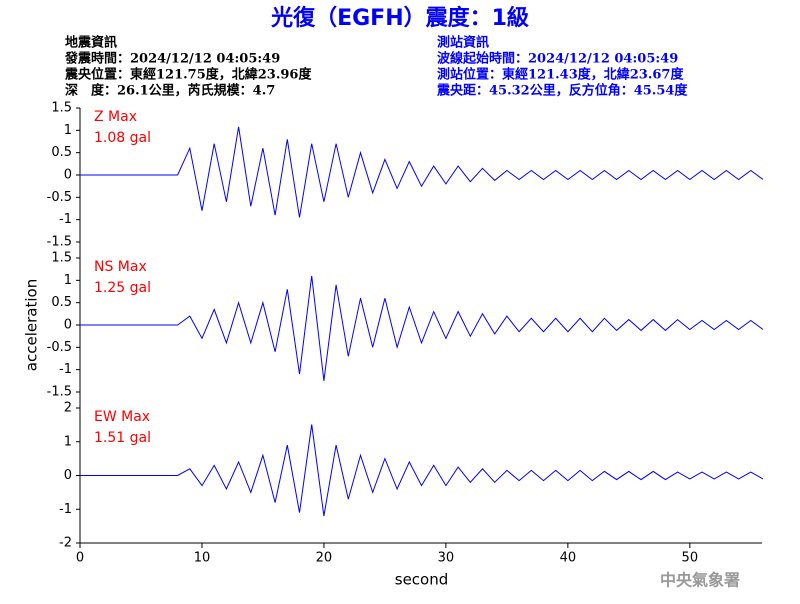  What do you see at coordinates (399, 18) in the screenshot?
I see `chart-title: 光復（EGFH）震度：1級` at bounding box center [399, 18].